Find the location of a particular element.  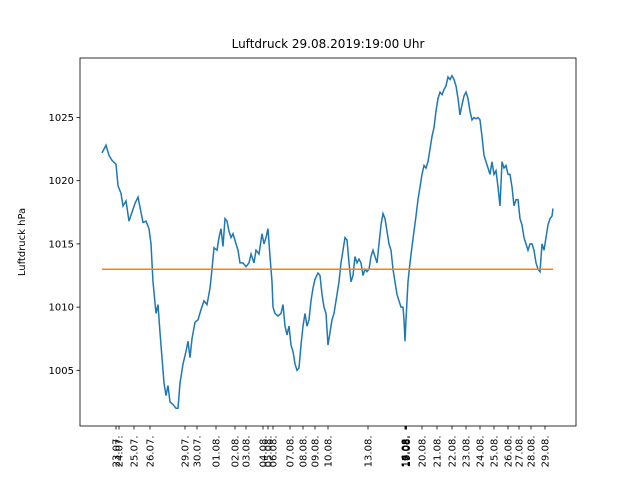

x-tick-label: 13.08. is located at coordinates (369, 452).